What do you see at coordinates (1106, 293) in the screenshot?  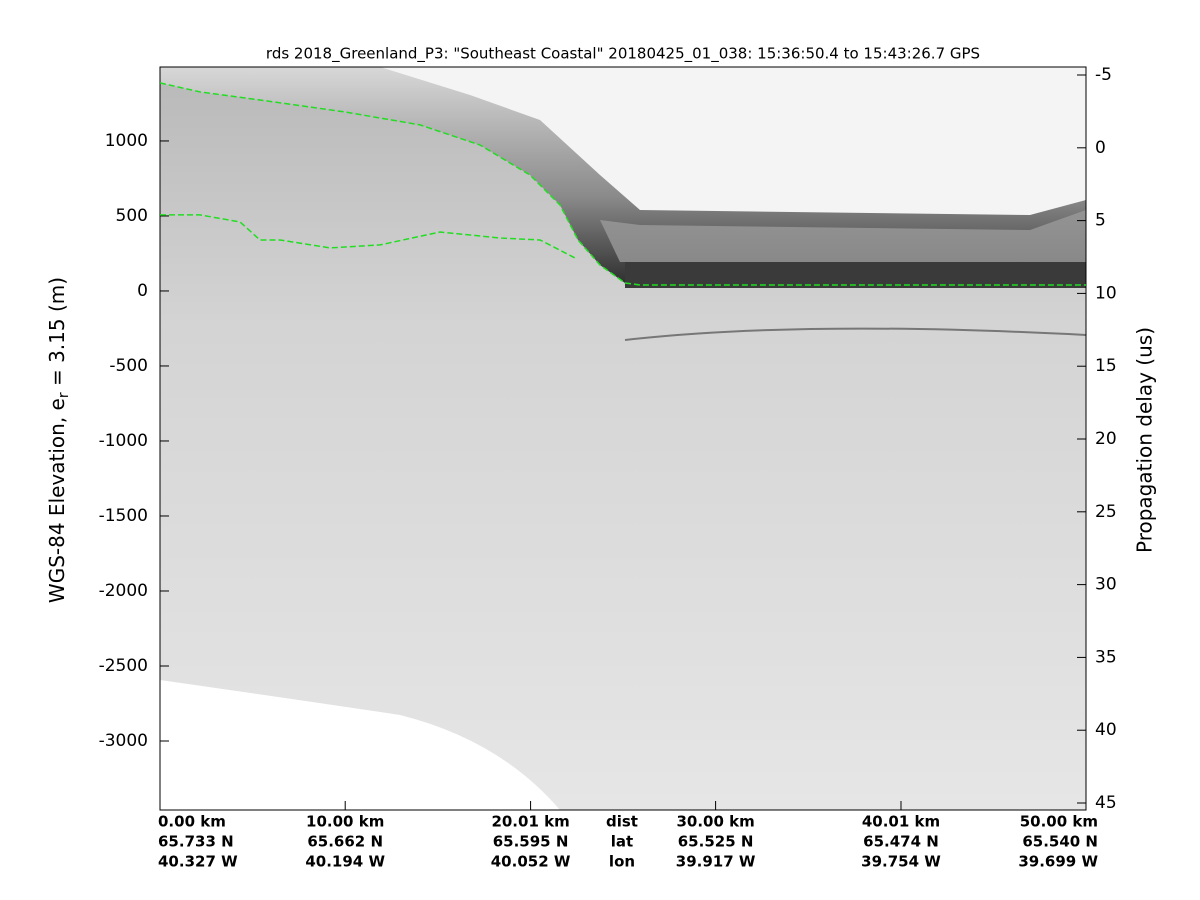 I see `y2-tick-label: 10` at bounding box center [1106, 293].